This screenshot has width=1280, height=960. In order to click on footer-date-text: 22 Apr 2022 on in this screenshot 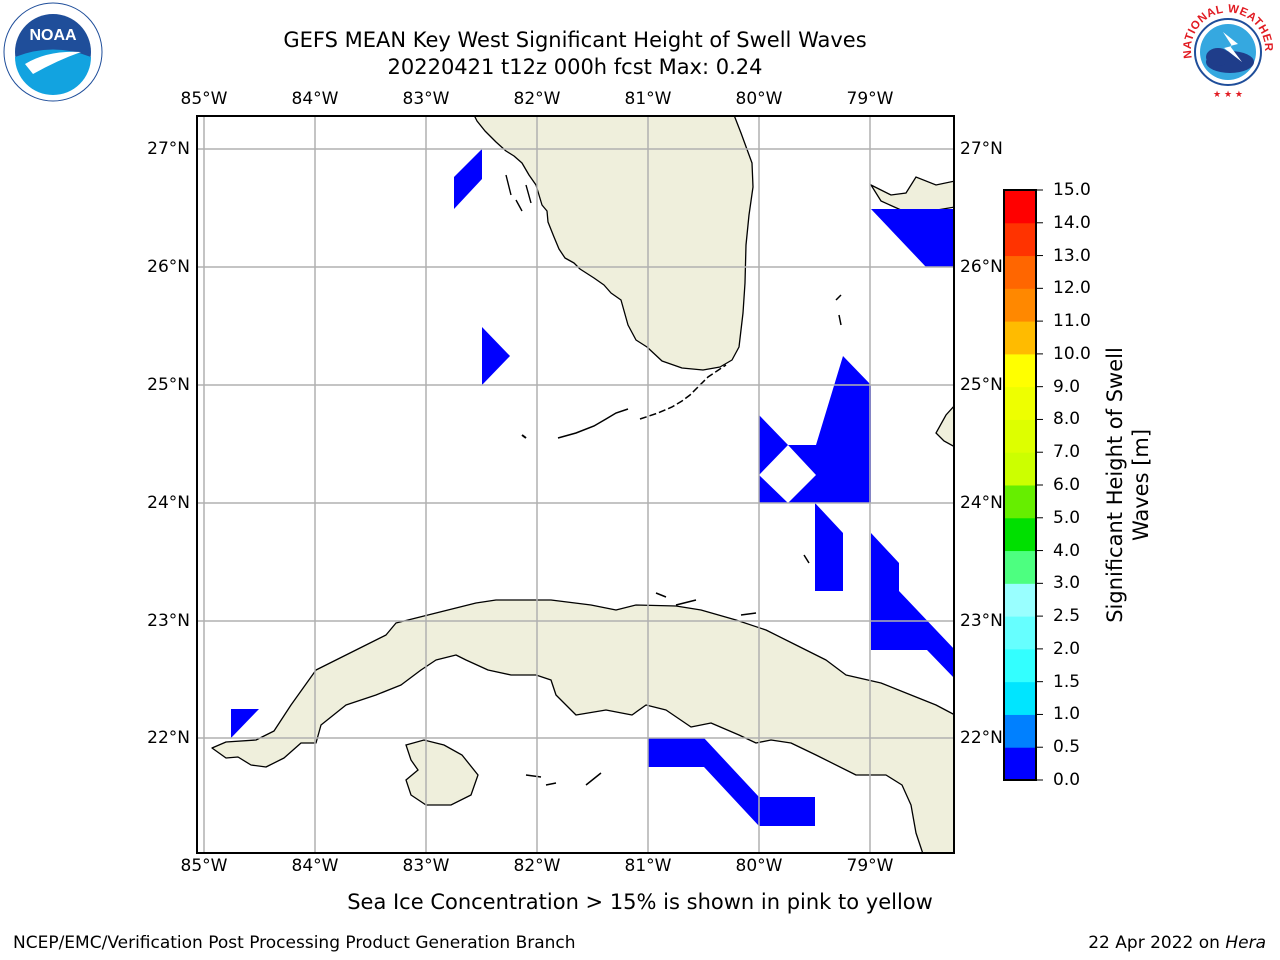, I will do `click(1154, 943)`.